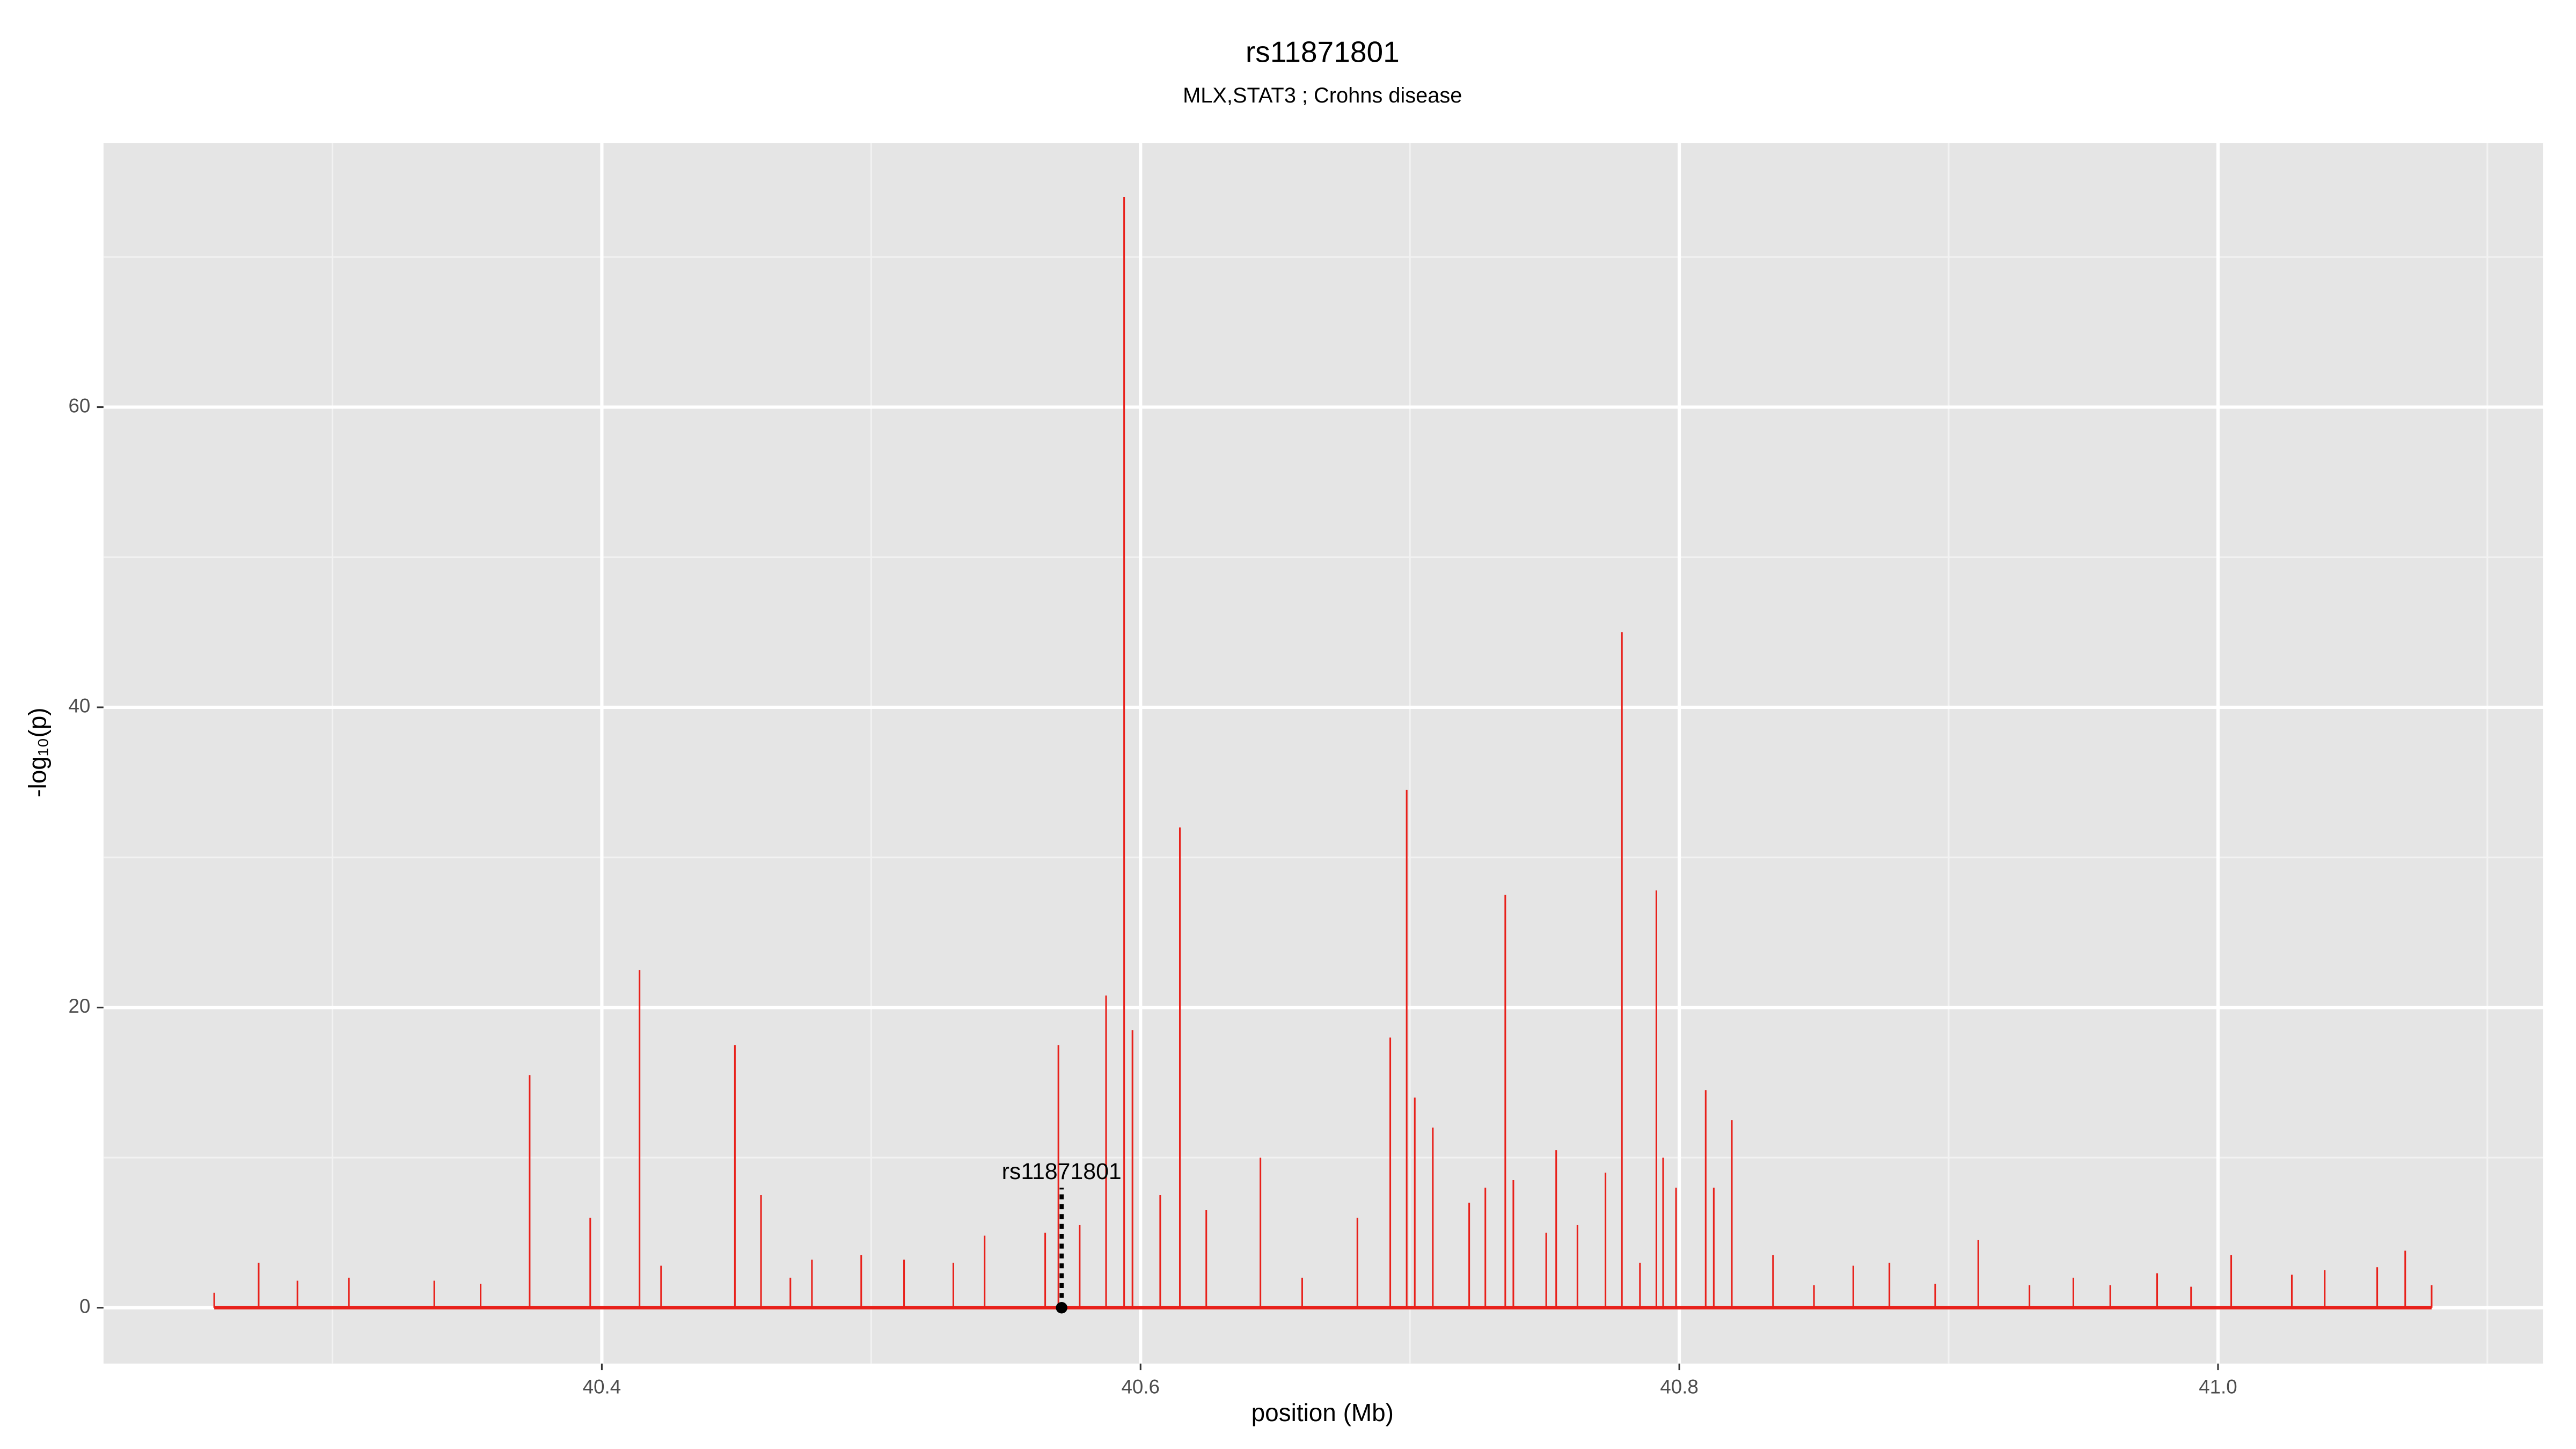  I want to click on x-tick-label: 40.4, so click(602, 1386).